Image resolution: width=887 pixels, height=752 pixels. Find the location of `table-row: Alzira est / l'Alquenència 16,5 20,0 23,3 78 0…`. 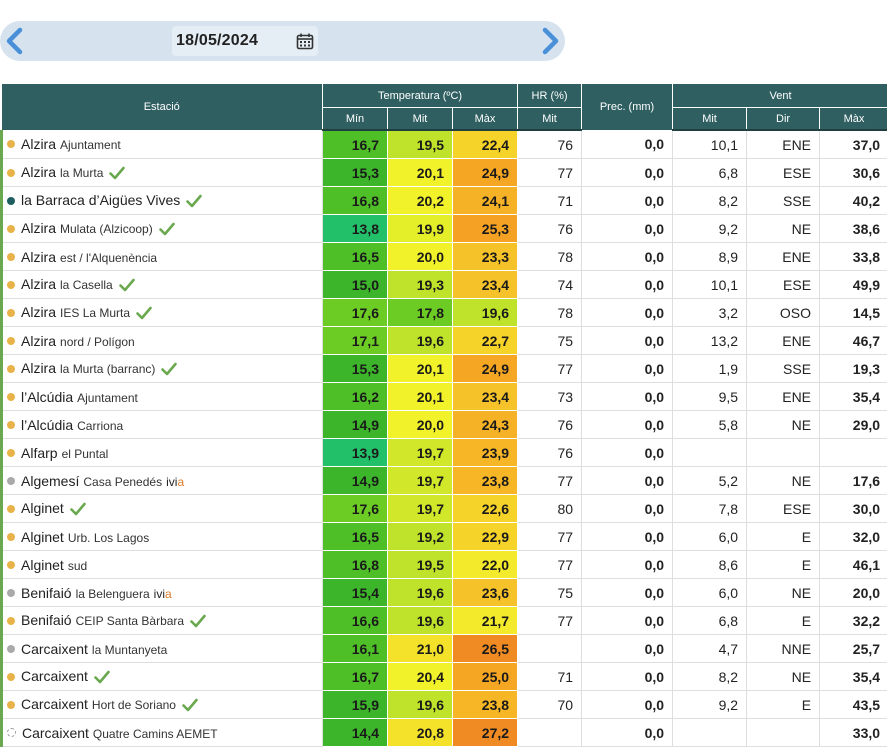

table-row: Alzira est / l'Alquenència 16,5 20,0 23,3 78 0… is located at coordinates (443, 256).